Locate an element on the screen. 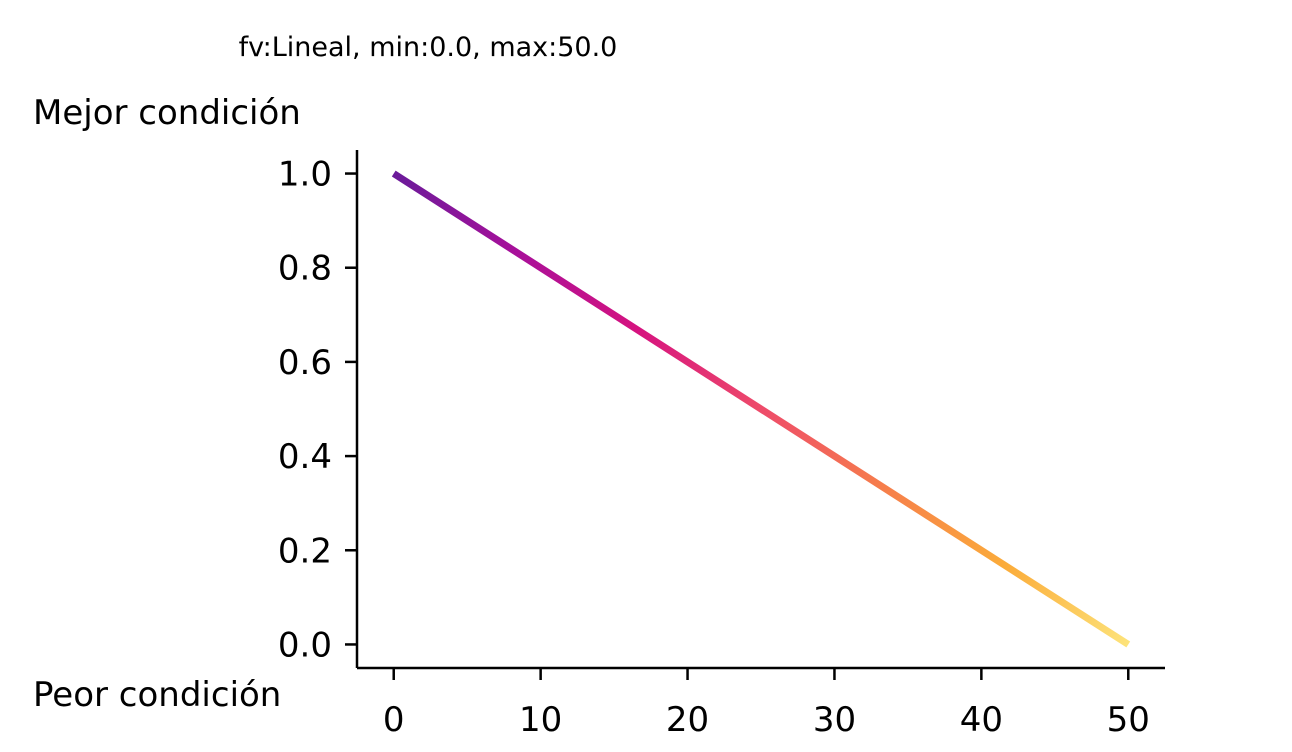  bottom-condition-label: Peor condición is located at coordinates (157, 695).